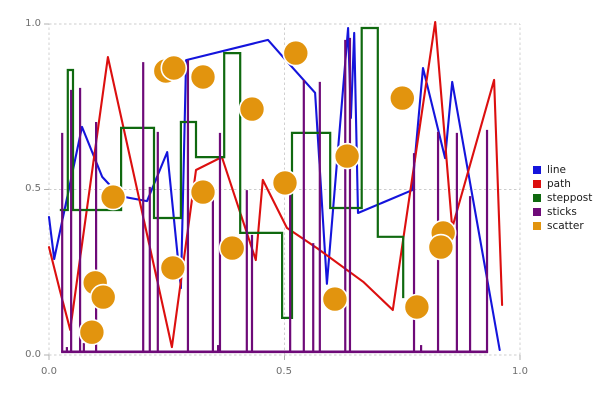 This screenshot has width=600, height=400. I want to click on x-tick-label-0: 0.0, so click(49, 371).